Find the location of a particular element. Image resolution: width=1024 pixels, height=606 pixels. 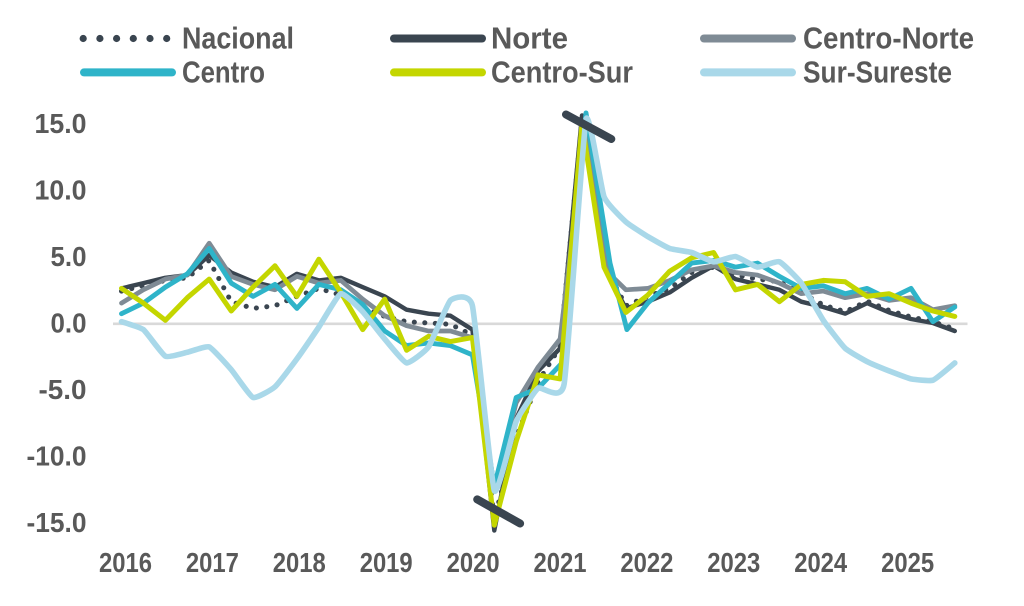

svg-text: Norte is located at coordinates (529, 38).